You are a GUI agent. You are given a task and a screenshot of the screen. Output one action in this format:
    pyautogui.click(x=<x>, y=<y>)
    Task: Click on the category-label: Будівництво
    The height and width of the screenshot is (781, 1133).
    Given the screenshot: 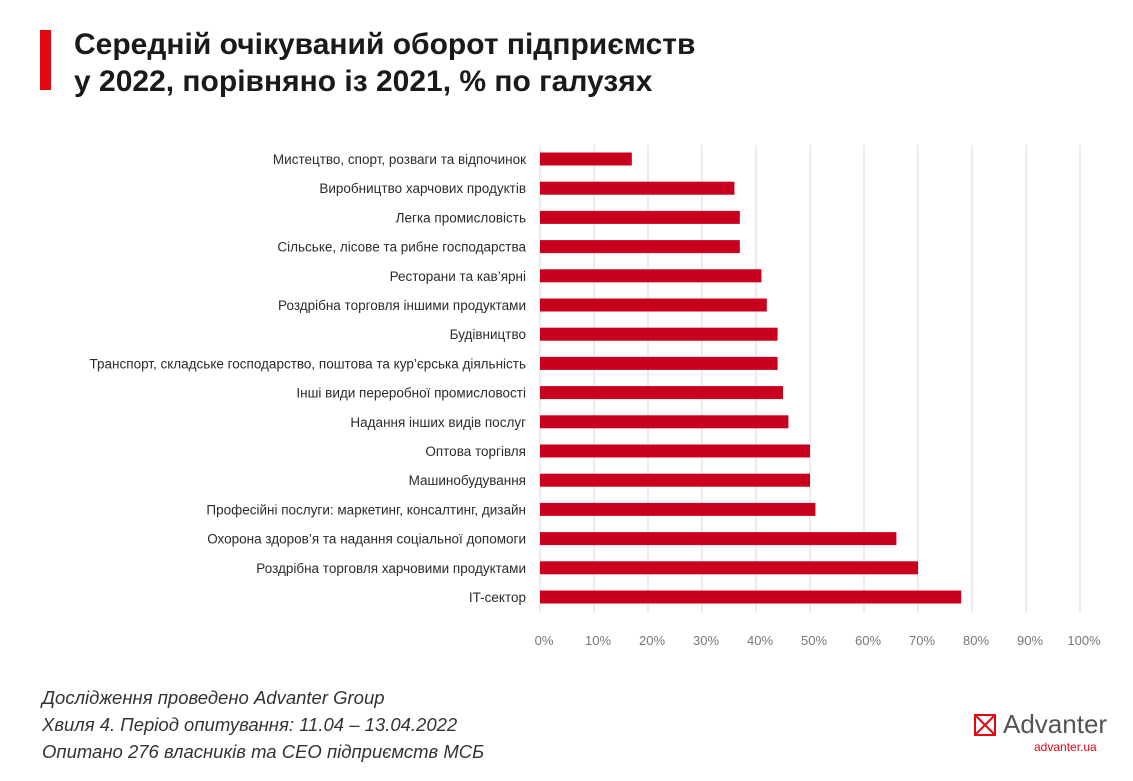 What is the action you would take?
    pyautogui.click(x=488, y=334)
    